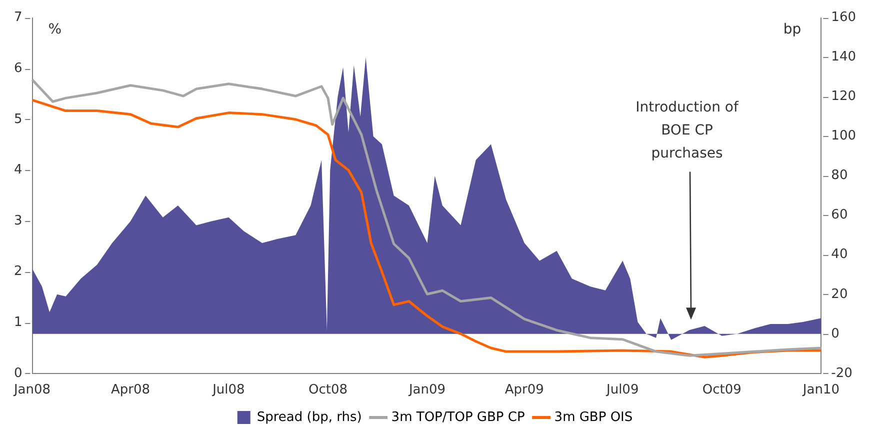  Describe the element at coordinates (18, 322) in the screenshot. I see `y-tick-label: 1` at that location.